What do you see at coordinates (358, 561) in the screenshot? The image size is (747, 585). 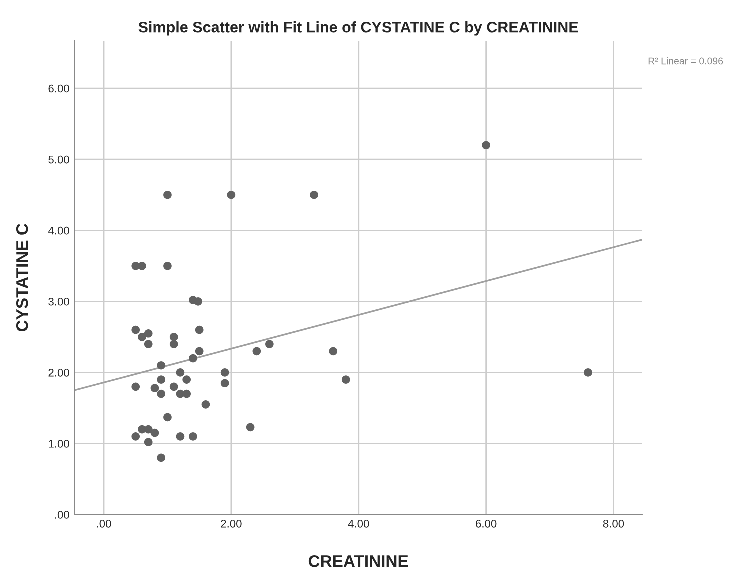 I see `x-axis-title: CREATININE` at bounding box center [358, 561].